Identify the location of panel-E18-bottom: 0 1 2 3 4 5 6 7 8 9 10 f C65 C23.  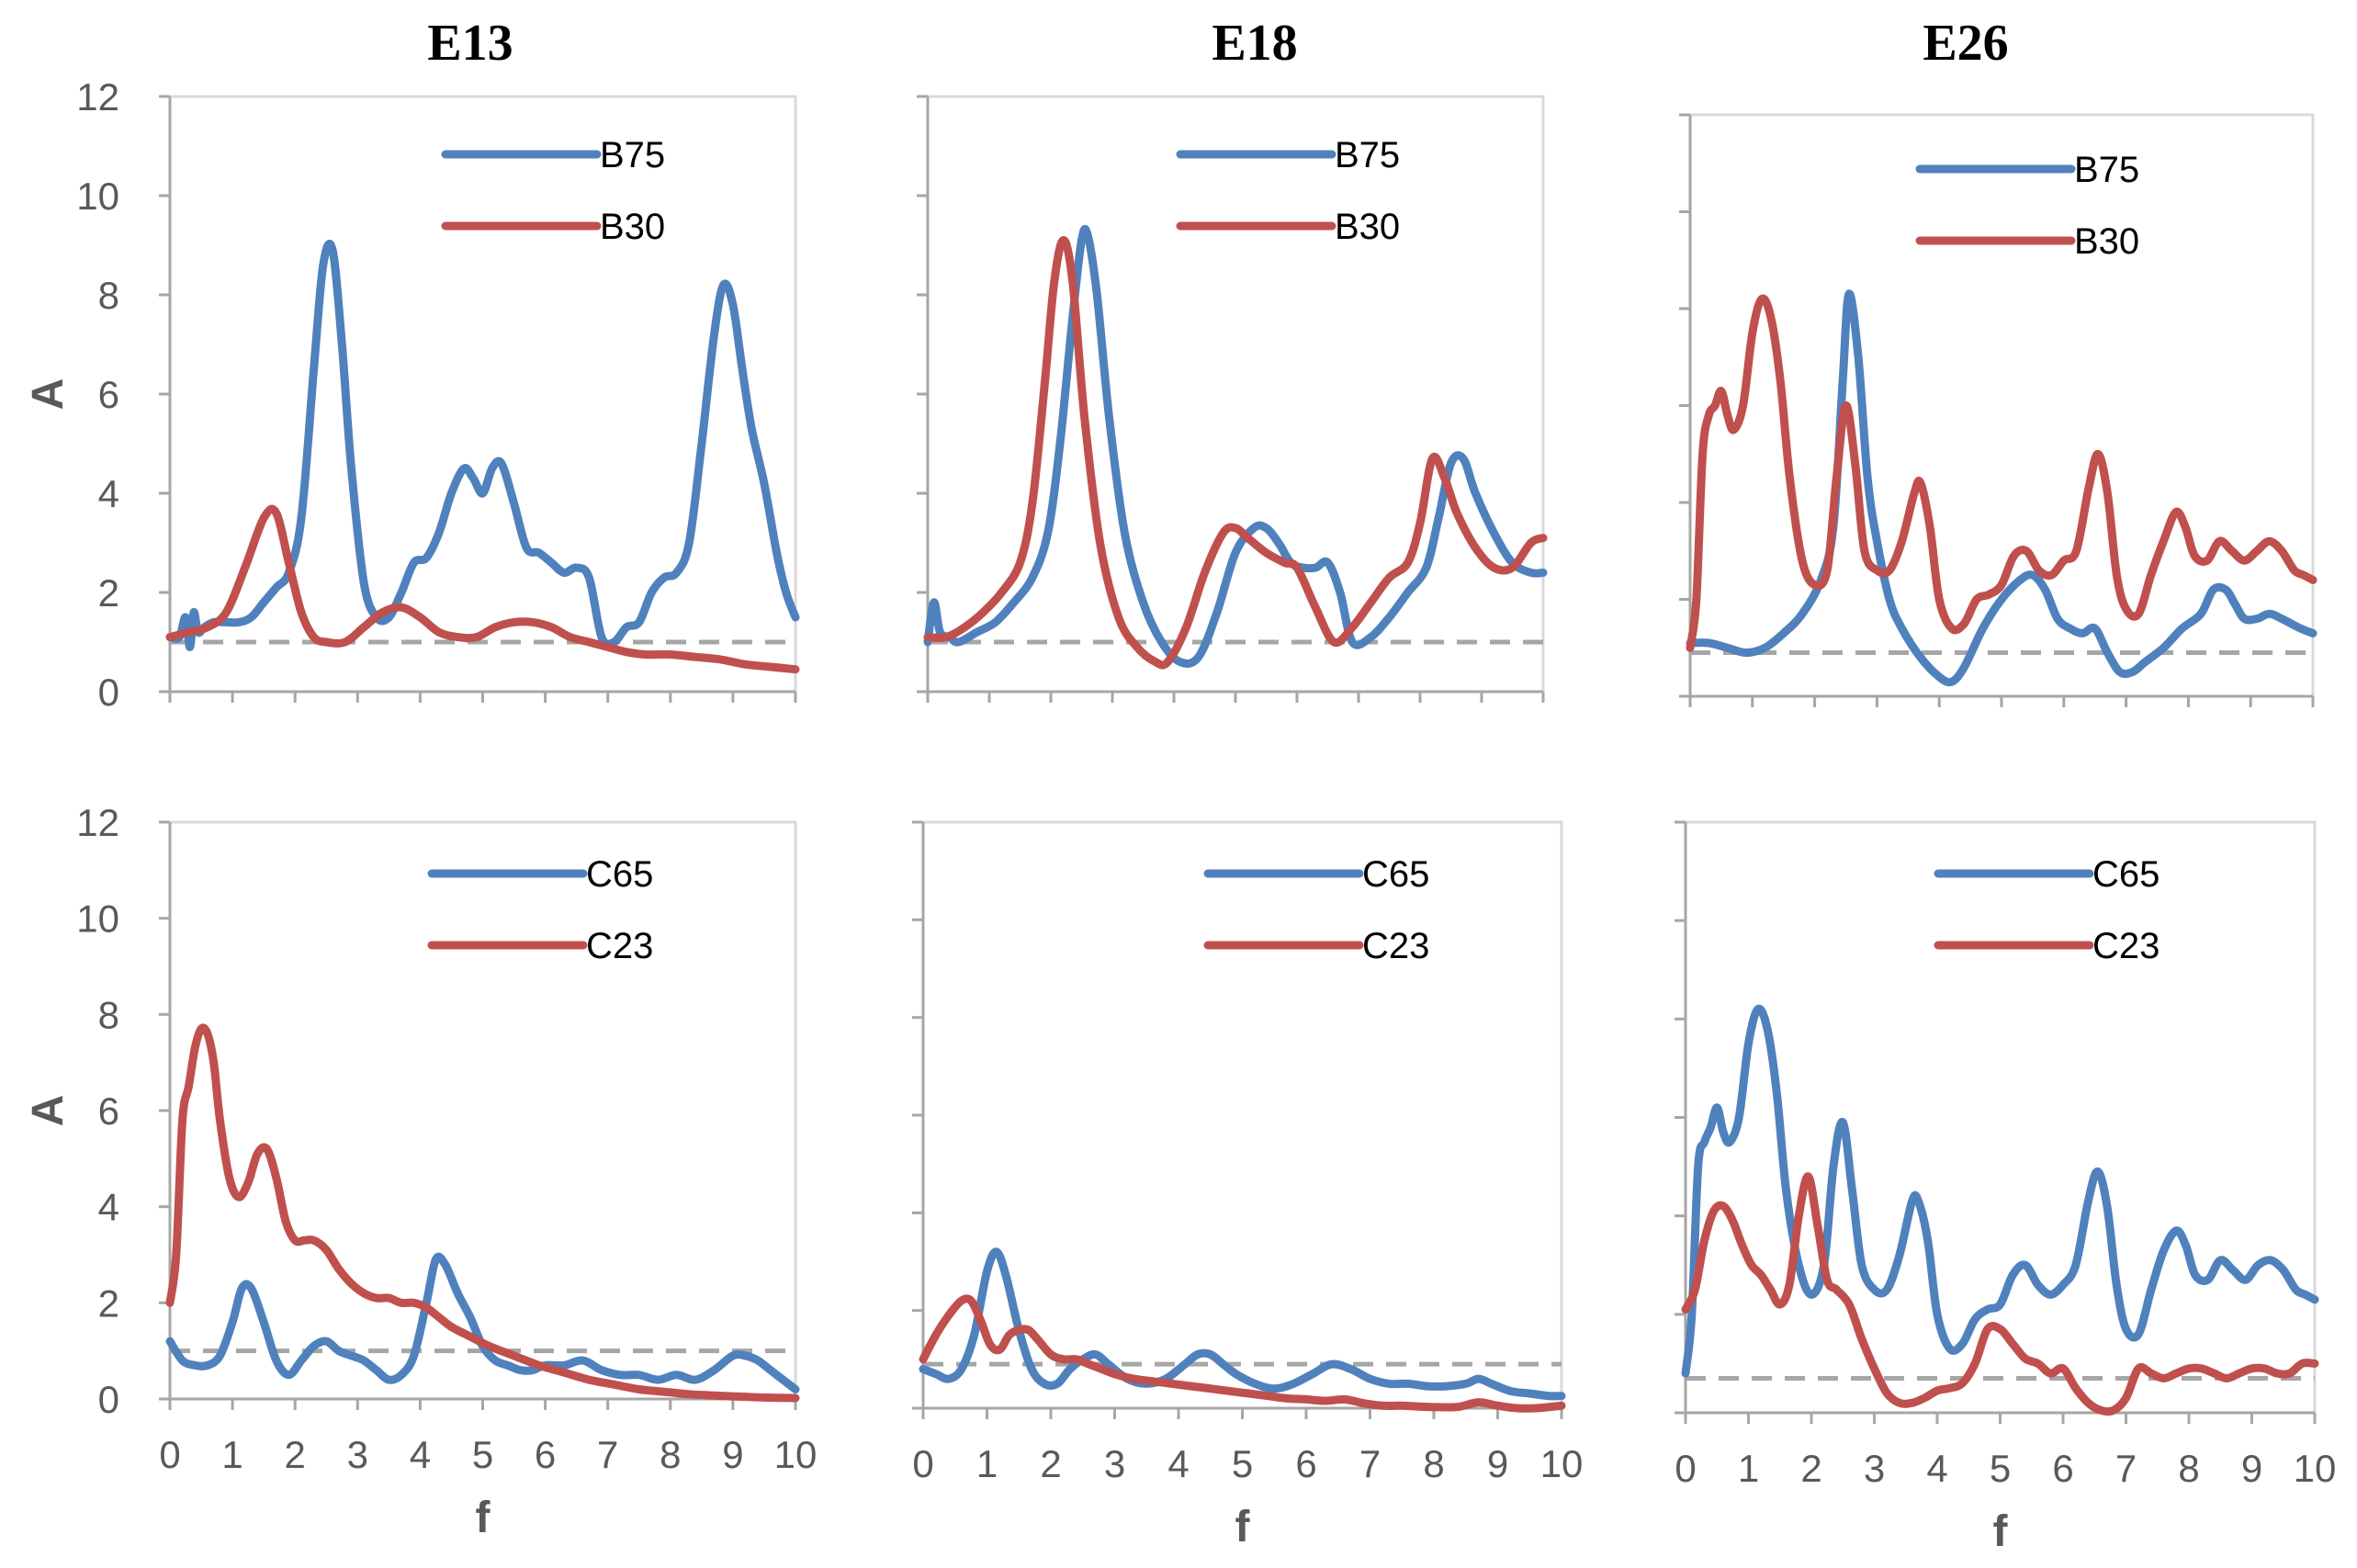
(1248, 1186).